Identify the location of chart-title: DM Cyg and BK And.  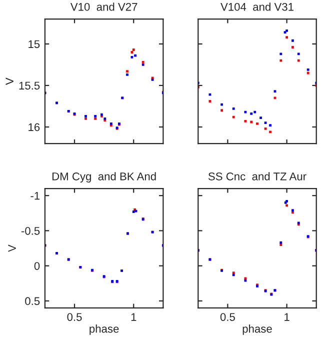
(104, 177).